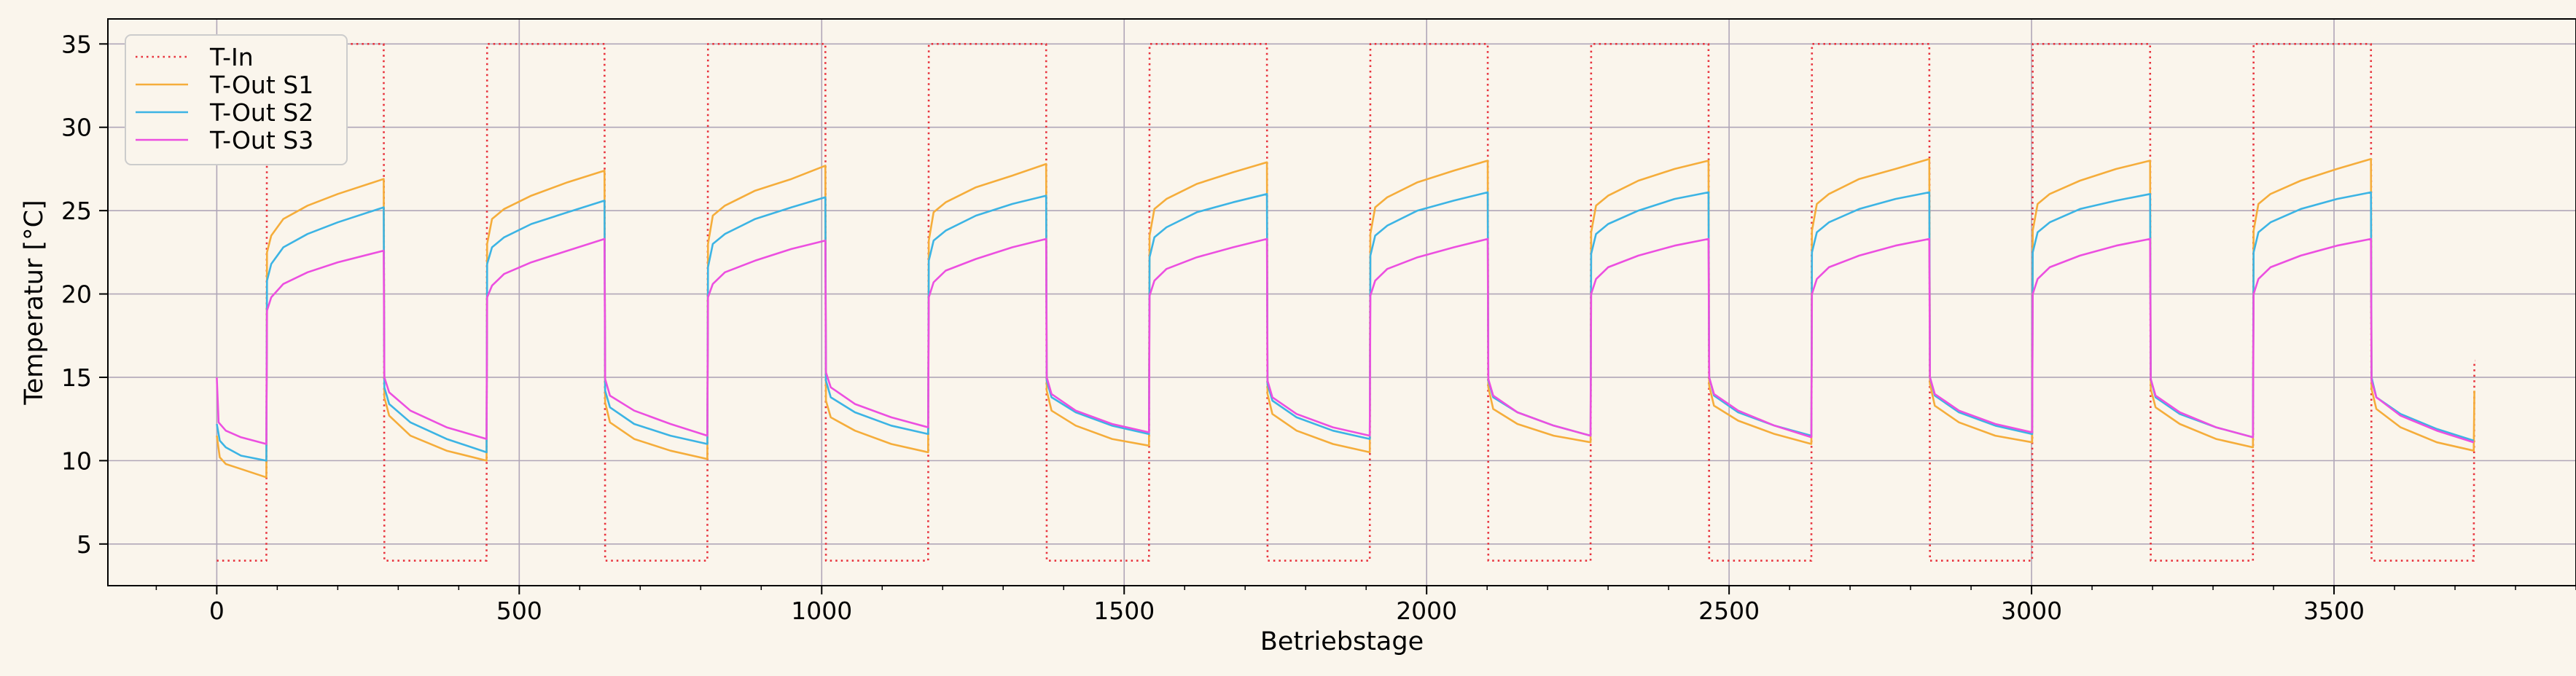  Describe the element at coordinates (76, 294) in the screenshot. I see `y-tick-label: 20` at that location.